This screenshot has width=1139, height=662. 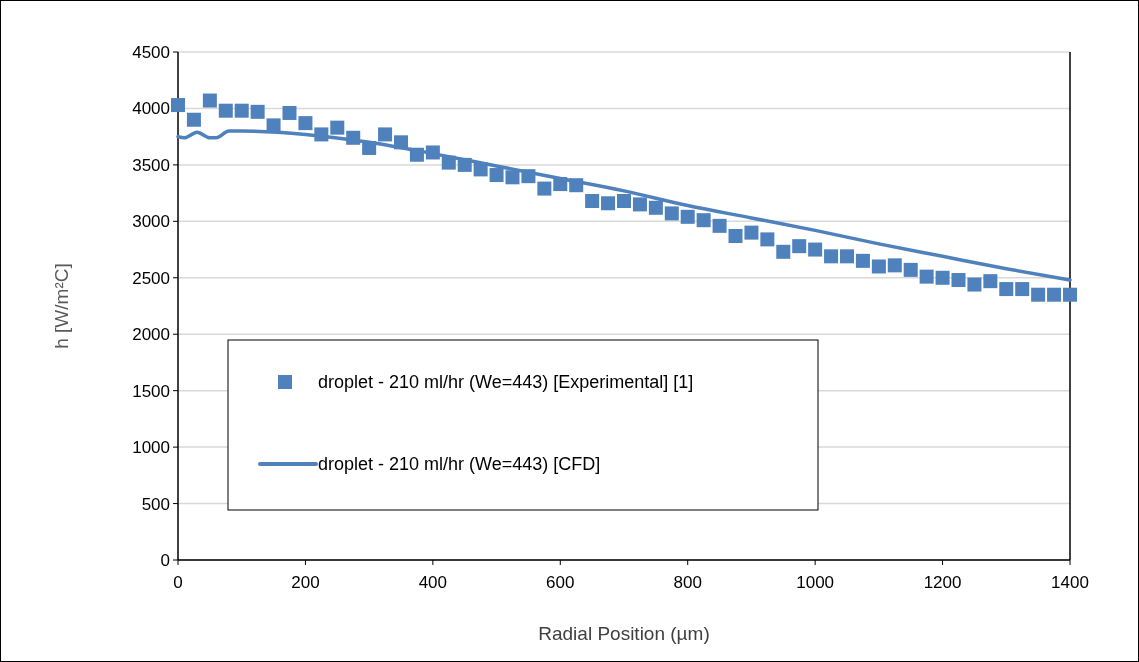 What do you see at coordinates (151, 109) in the screenshot?
I see `y-tick-label: 4000` at bounding box center [151, 109].